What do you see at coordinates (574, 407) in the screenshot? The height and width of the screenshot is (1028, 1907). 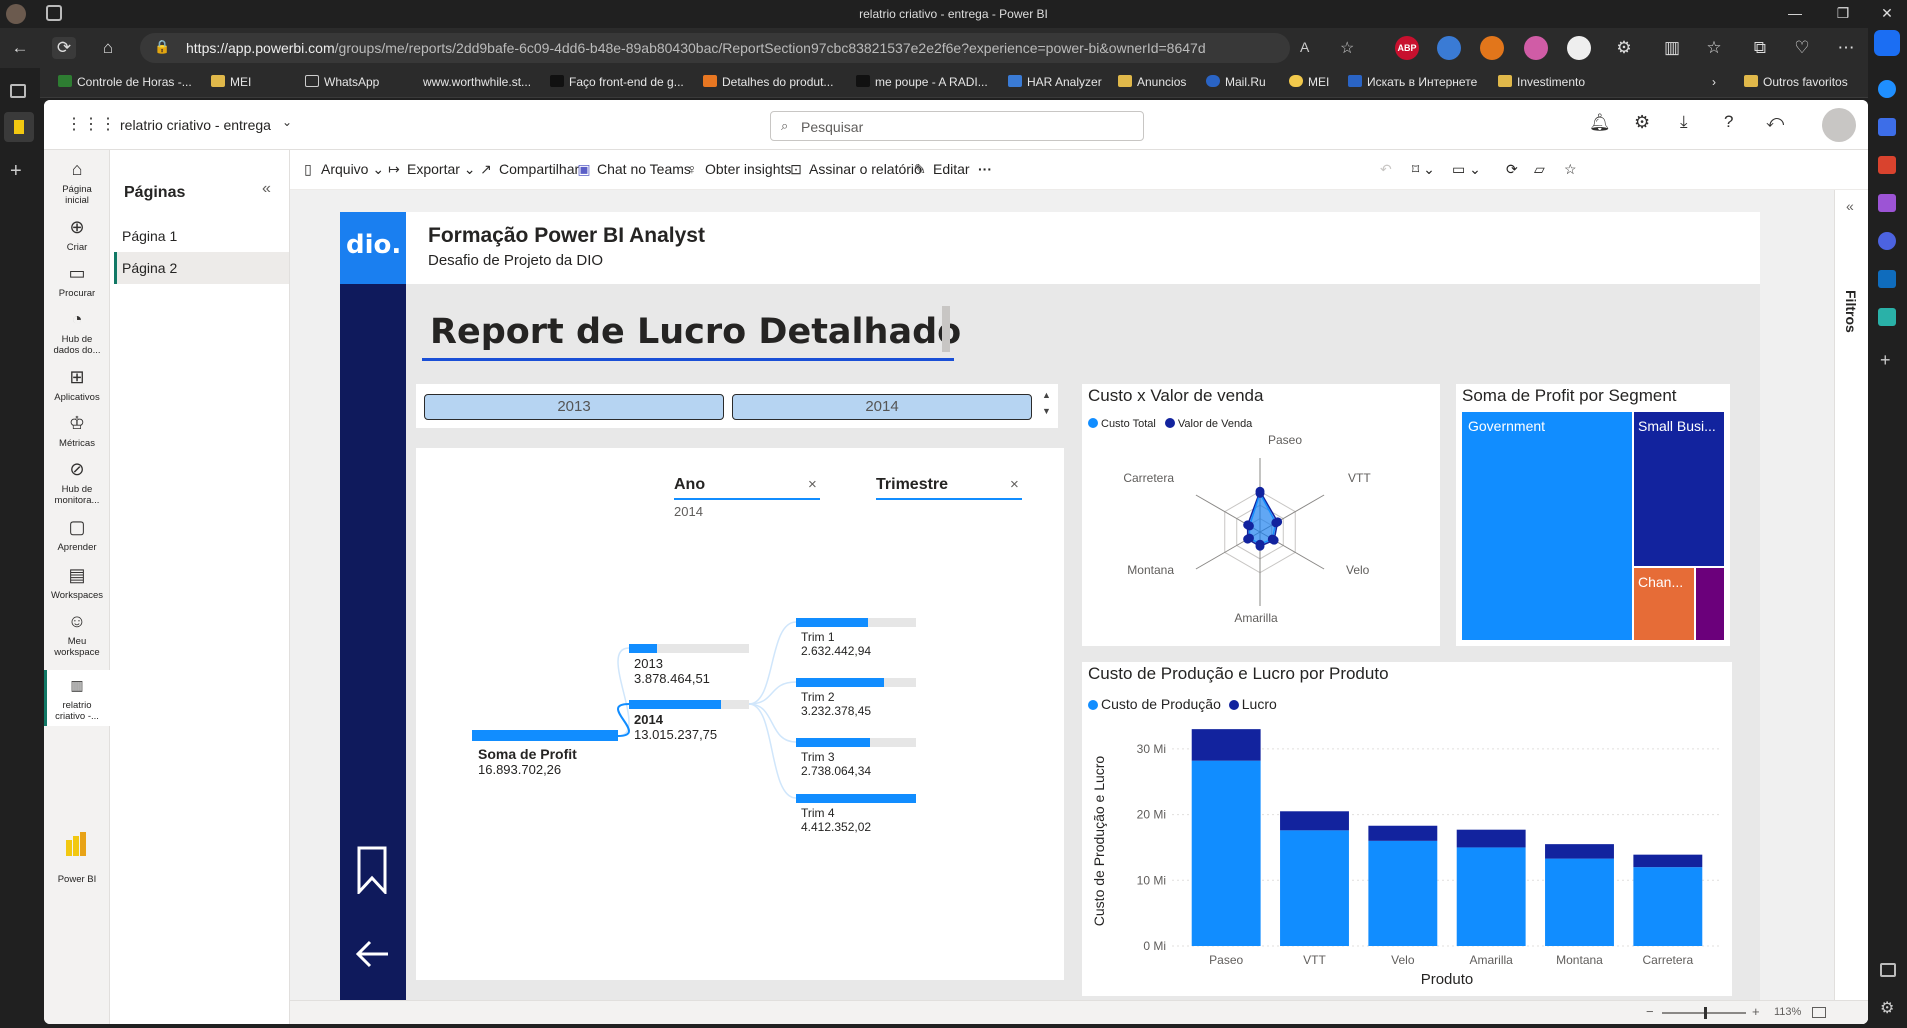 I see `slicer-button-2013: 2013` at bounding box center [574, 407].